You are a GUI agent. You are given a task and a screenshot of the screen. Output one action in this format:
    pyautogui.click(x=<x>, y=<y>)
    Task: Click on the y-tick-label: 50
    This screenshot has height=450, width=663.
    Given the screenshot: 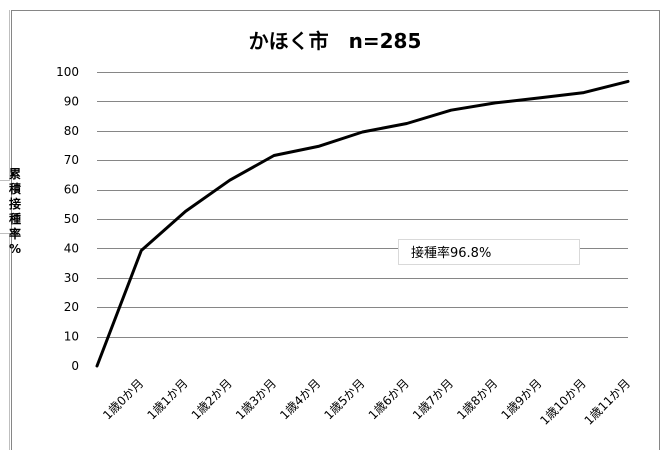 What is the action you would take?
    pyautogui.click(x=71, y=219)
    